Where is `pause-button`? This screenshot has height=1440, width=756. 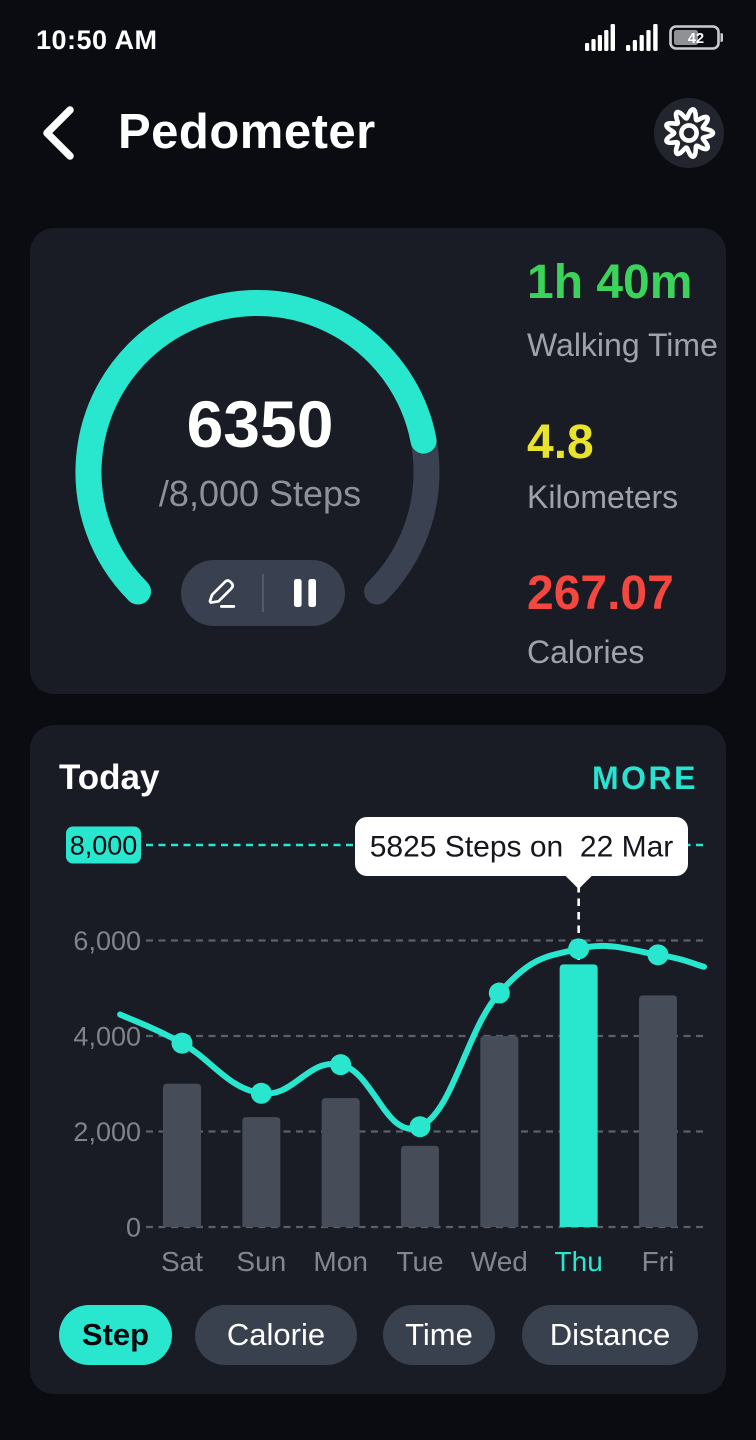
pause-button is located at coordinates (304, 593).